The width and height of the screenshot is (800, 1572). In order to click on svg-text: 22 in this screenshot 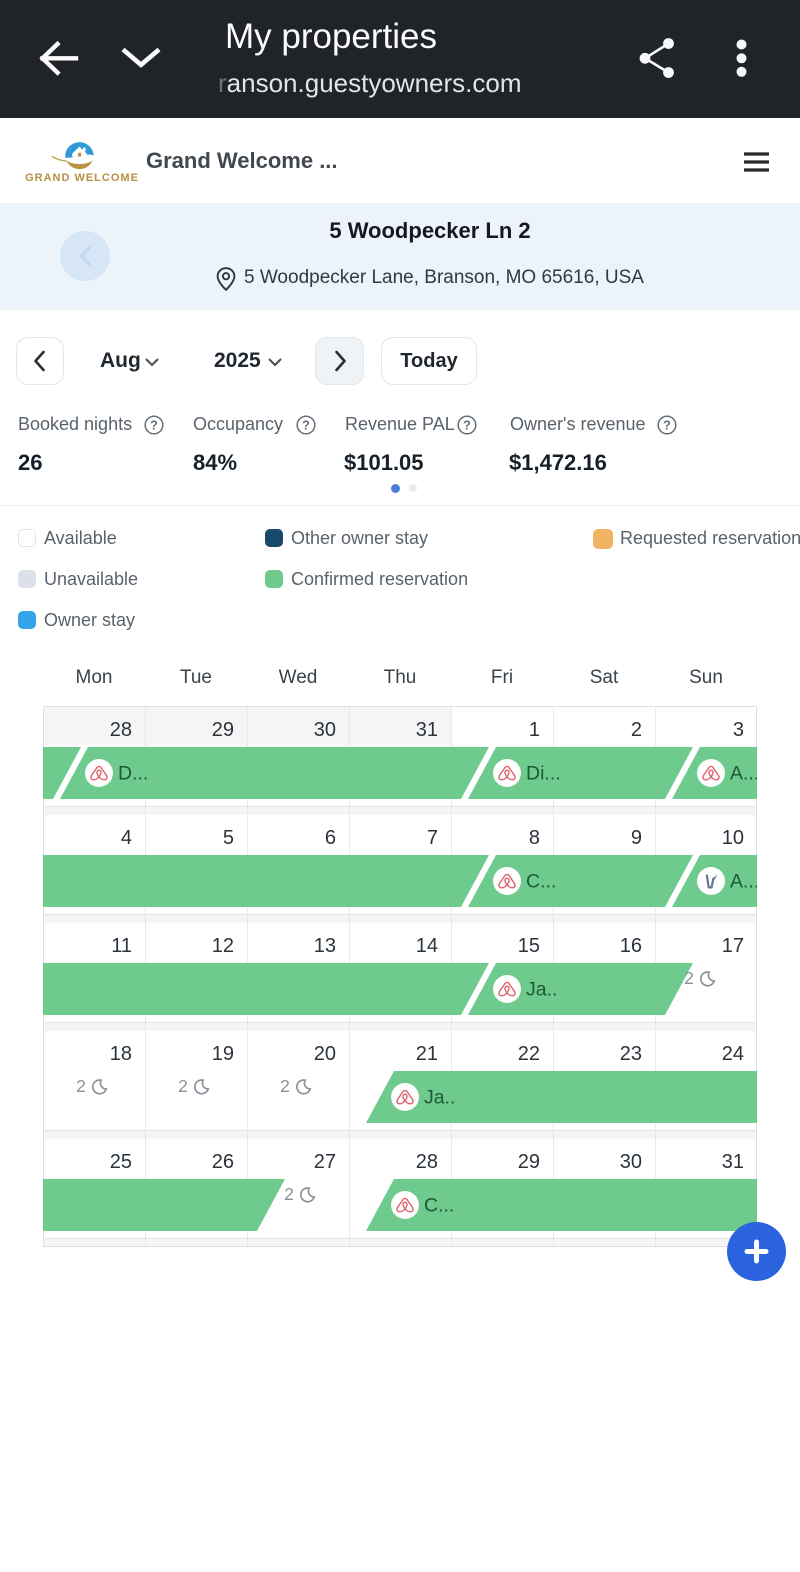, I will do `click(529, 1054)`.